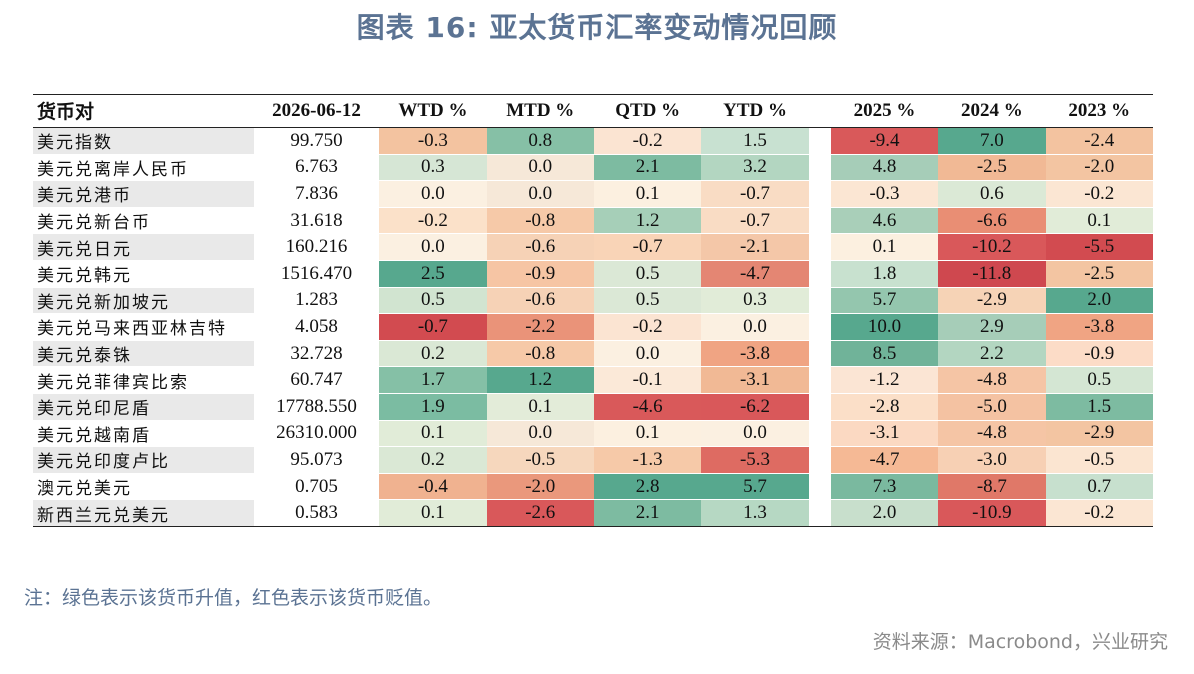 This screenshot has width=1194, height=674. Describe the element at coordinates (647, 111) in the screenshot. I see `header-qtd: QTD %` at that location.